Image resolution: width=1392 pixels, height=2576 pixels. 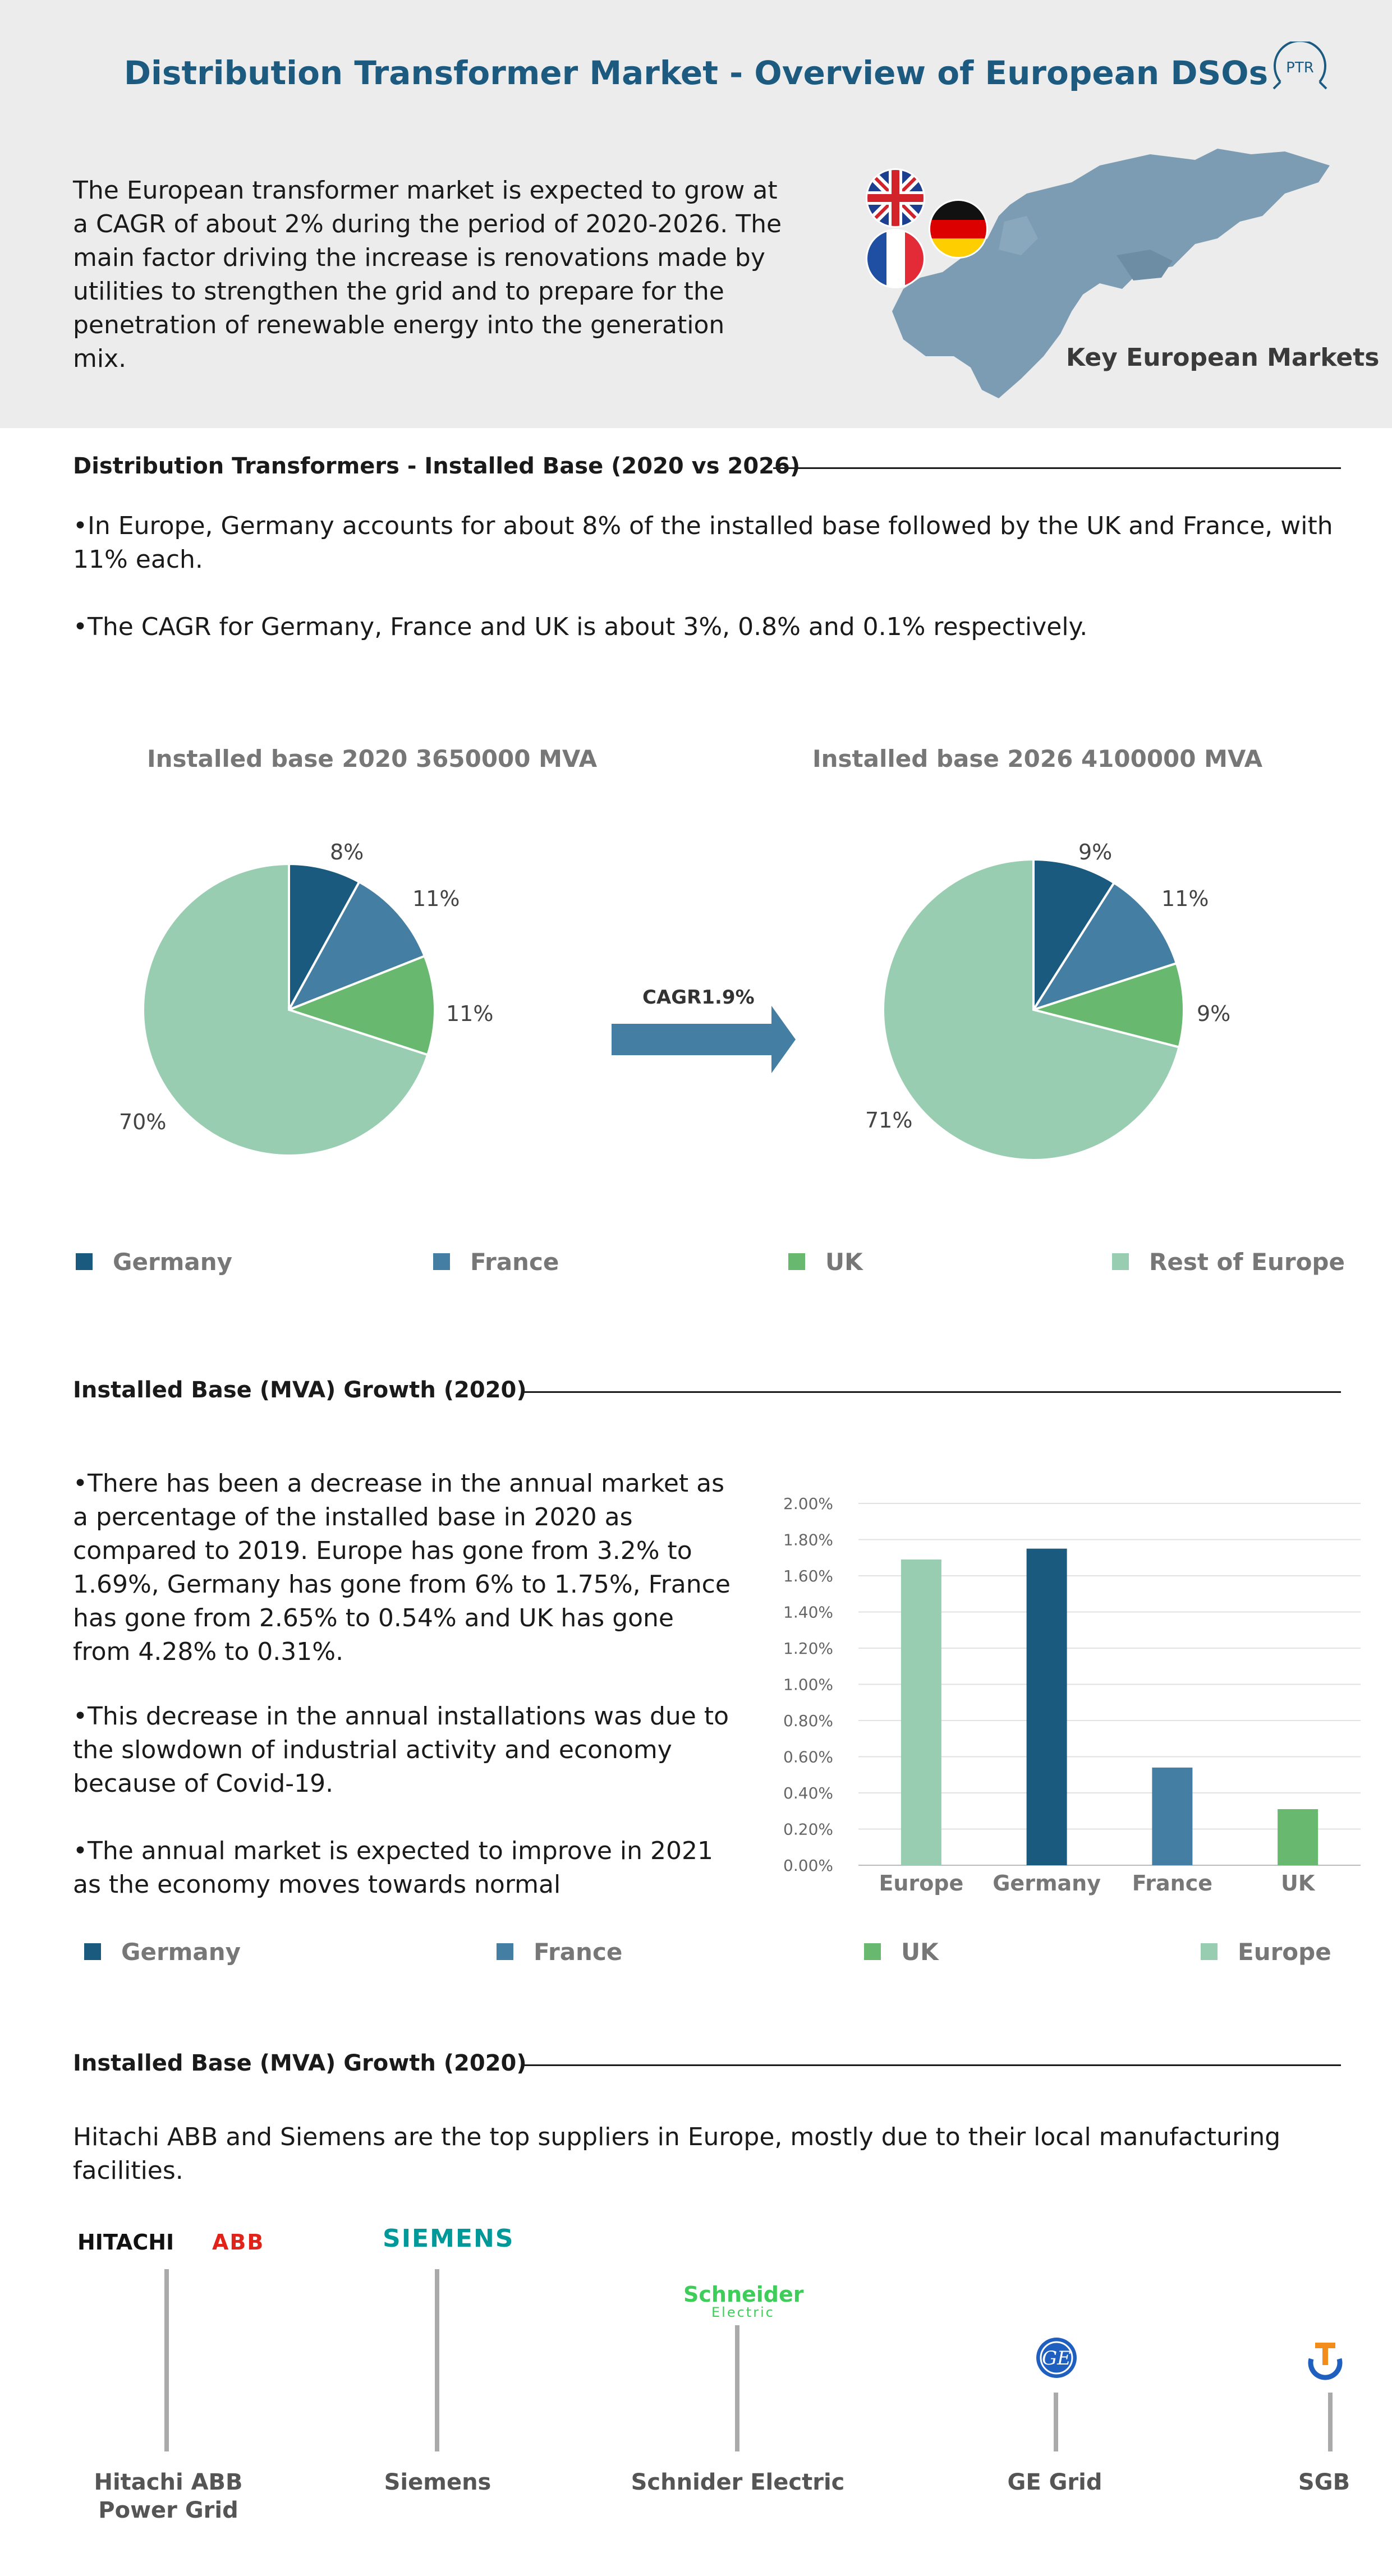 I want to click on france-flag-icon, so click(x=895, y=258).